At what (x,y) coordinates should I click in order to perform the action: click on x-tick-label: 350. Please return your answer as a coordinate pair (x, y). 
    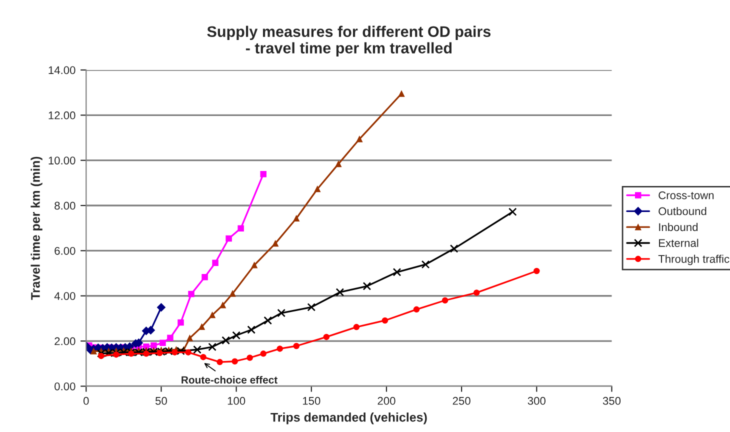
    Looking at the image, I should click on (611, 400).